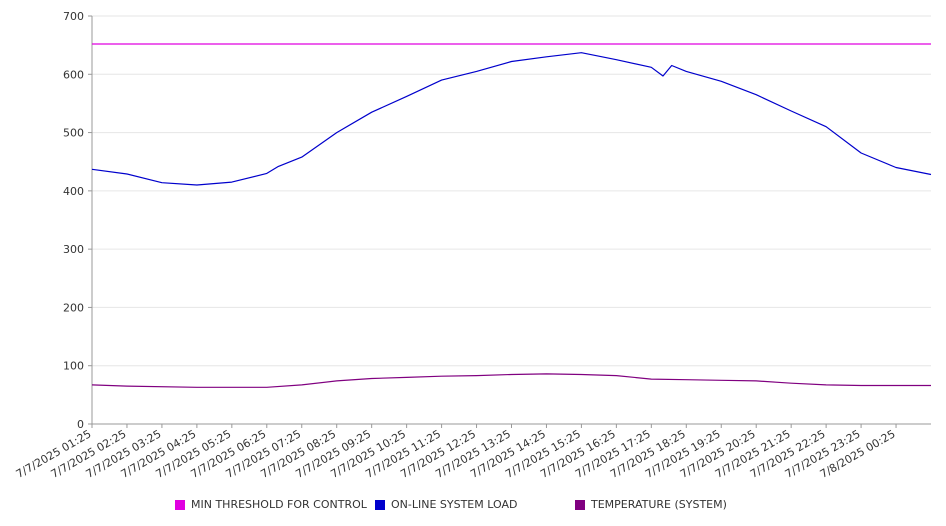 This screenshot has width=946, height=526. I want to click on legend-label-temperature: TEMPERATURE (SYSTEM), so click(659, 504).